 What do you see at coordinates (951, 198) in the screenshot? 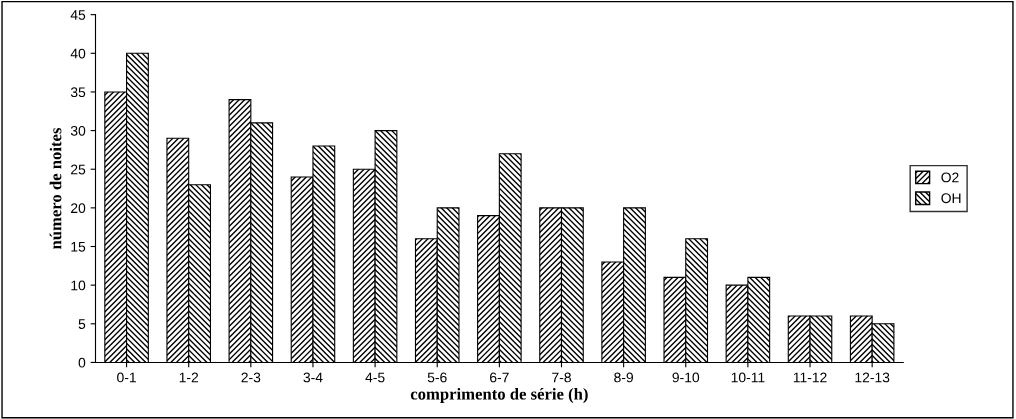
I see `legend-label: OH` at bounding box center [951, 198].